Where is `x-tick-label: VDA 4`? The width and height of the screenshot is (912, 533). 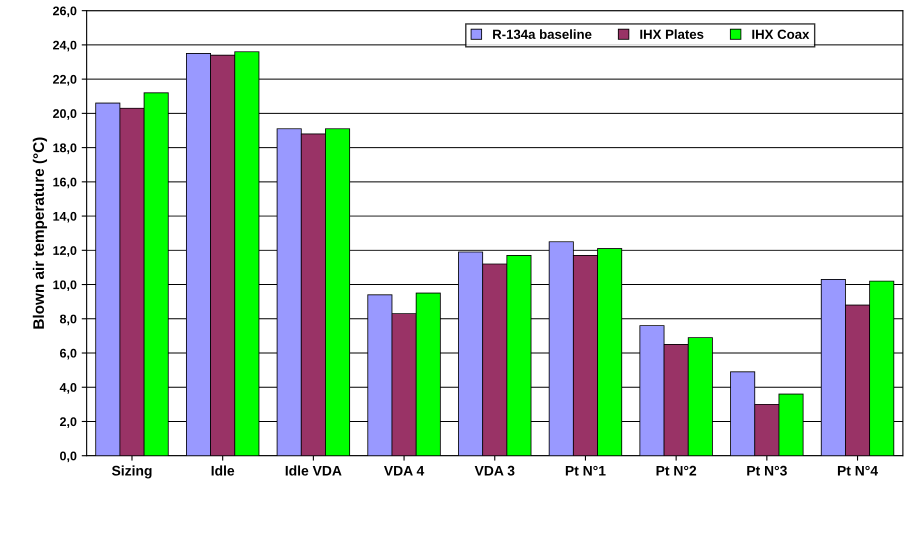 x-tick-label: VDA 4 is located at coordinates (404, 471).